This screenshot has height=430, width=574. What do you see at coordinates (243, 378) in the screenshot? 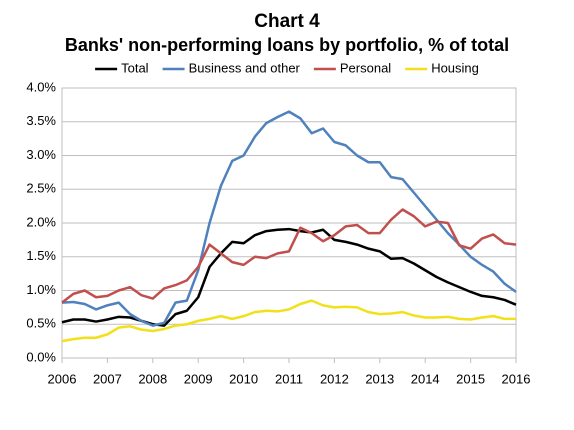
I see `x-tick-label: 2010` at bounding box center [243, 378].